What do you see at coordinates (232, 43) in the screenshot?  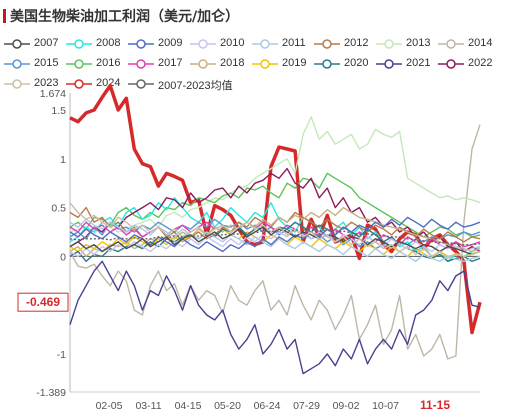 I see `legend-label: 2010` at bounding box center [232, 43].